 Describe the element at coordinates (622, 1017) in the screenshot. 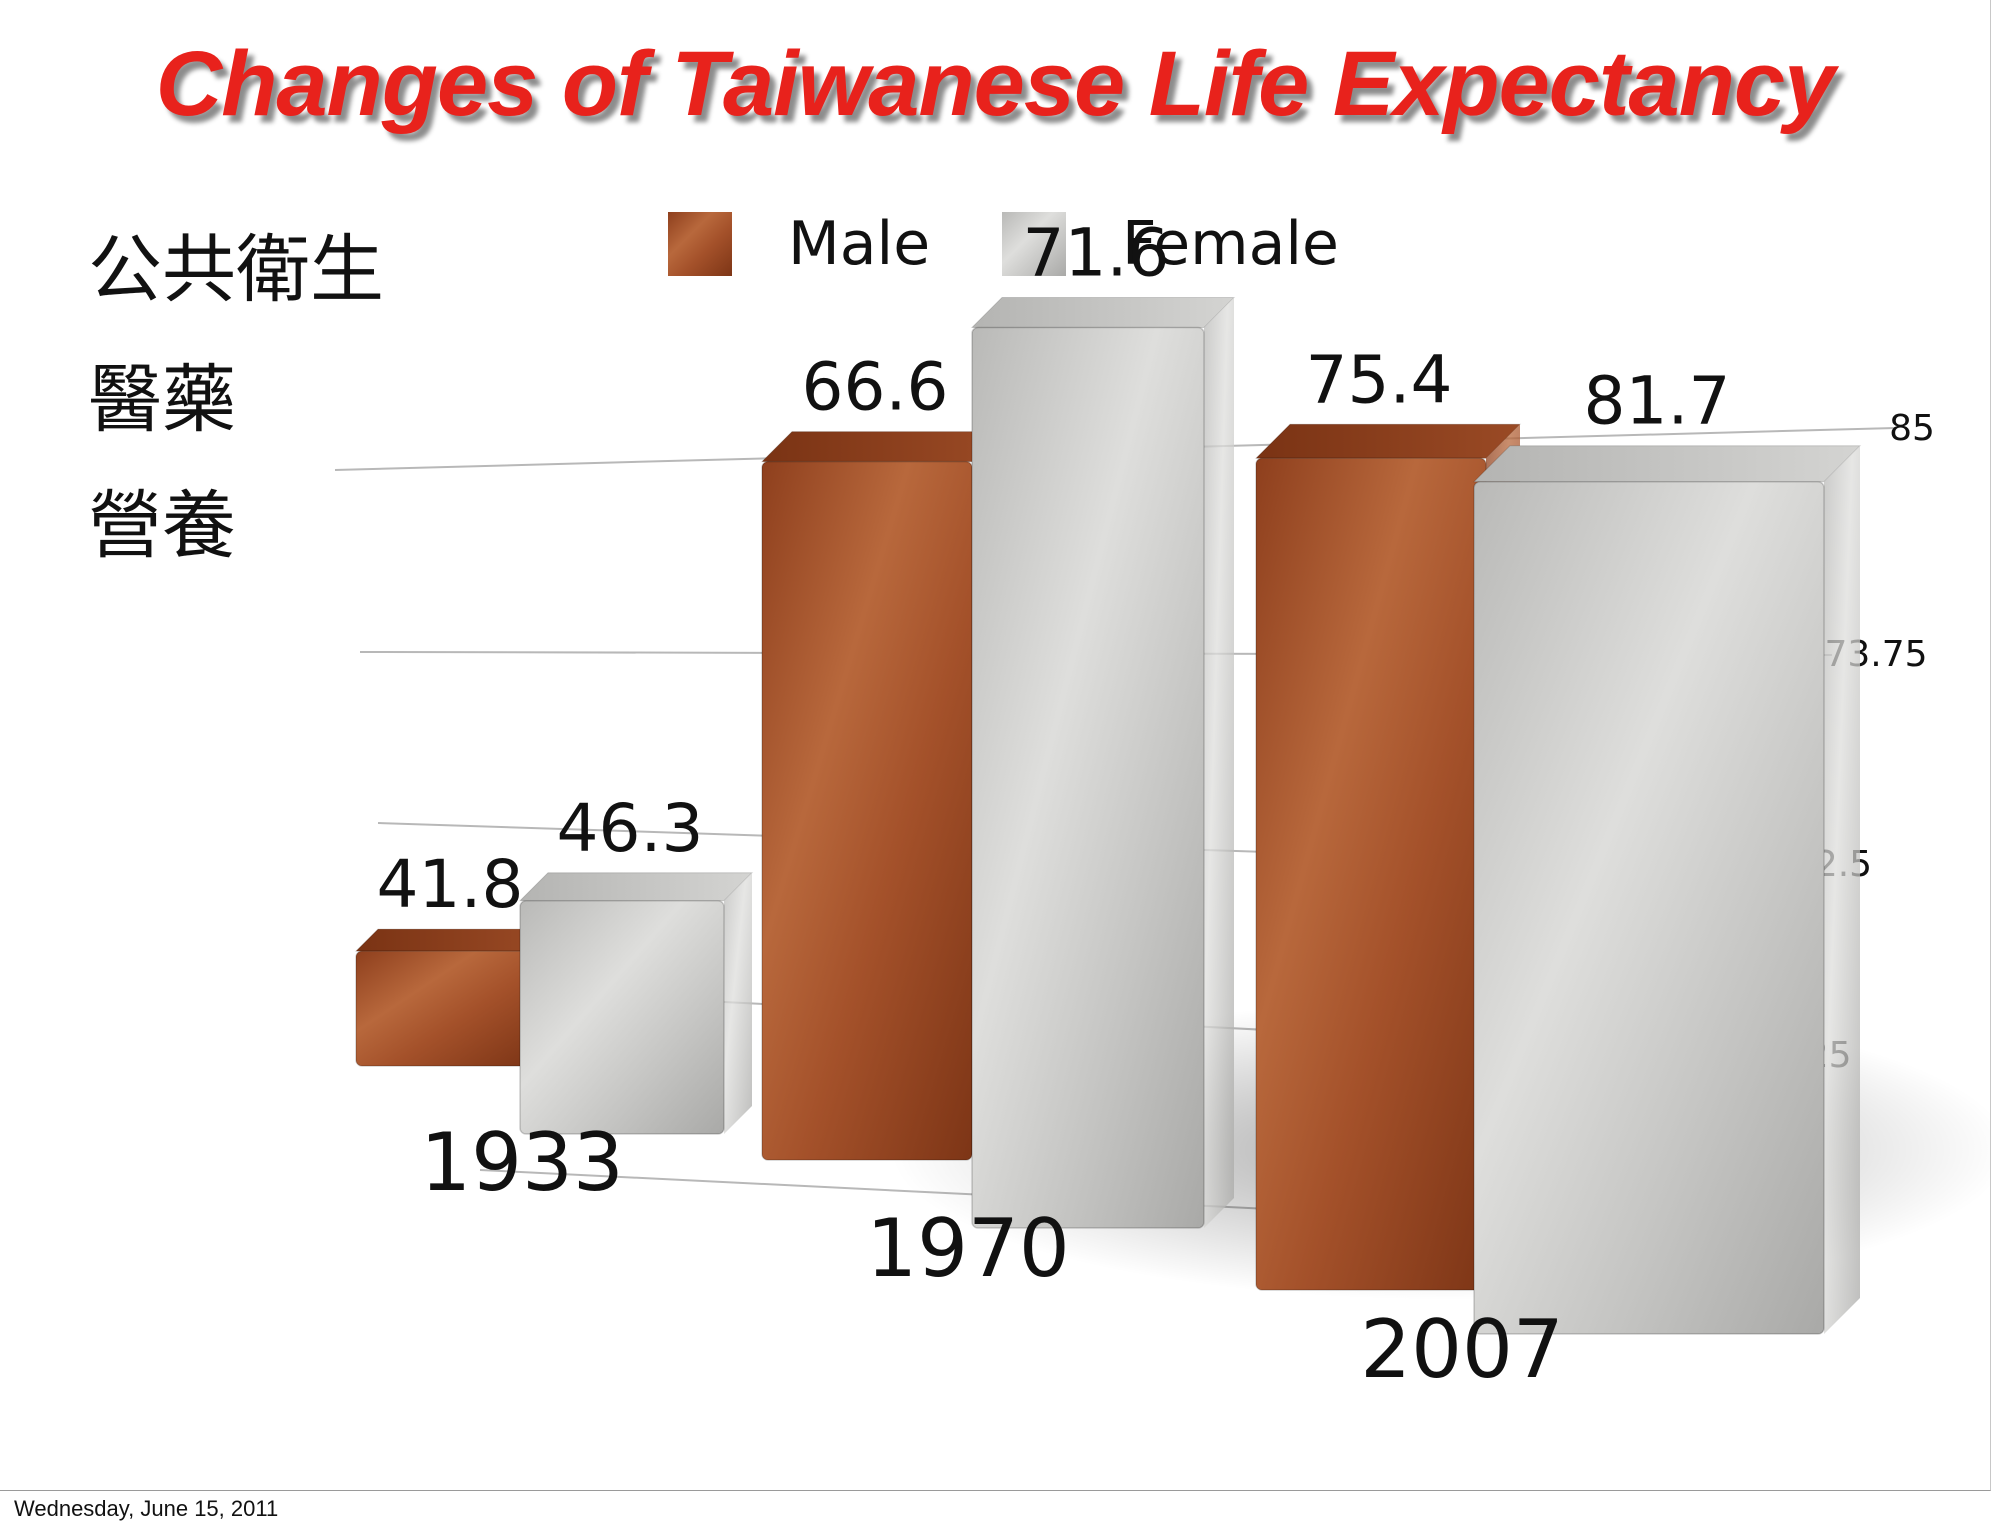

I see `bar-female-1933` at that location.